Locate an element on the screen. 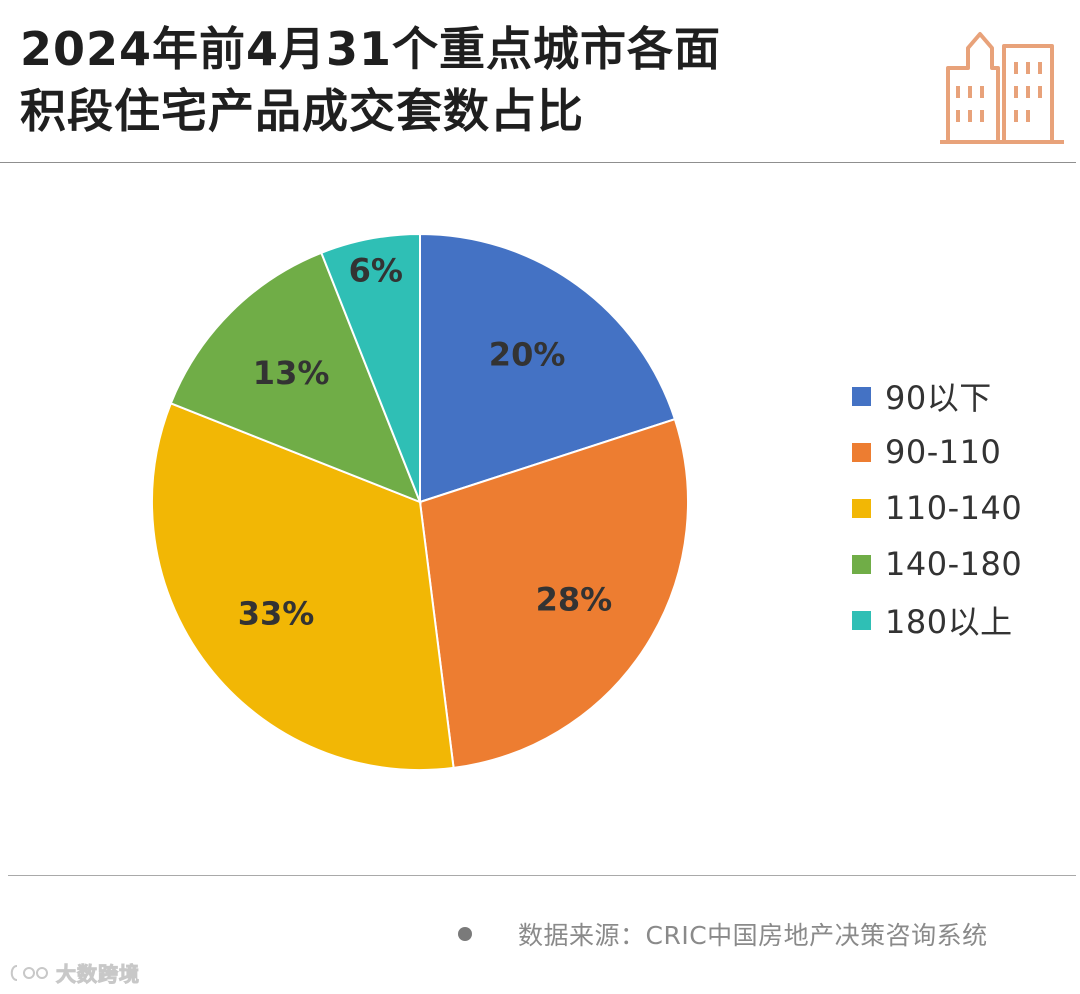 This screenshot has height=994, width=1080. data-source-text: 数据来源：CRIC中国房地产决策咨询系统 is located at coordinates (753, 935).